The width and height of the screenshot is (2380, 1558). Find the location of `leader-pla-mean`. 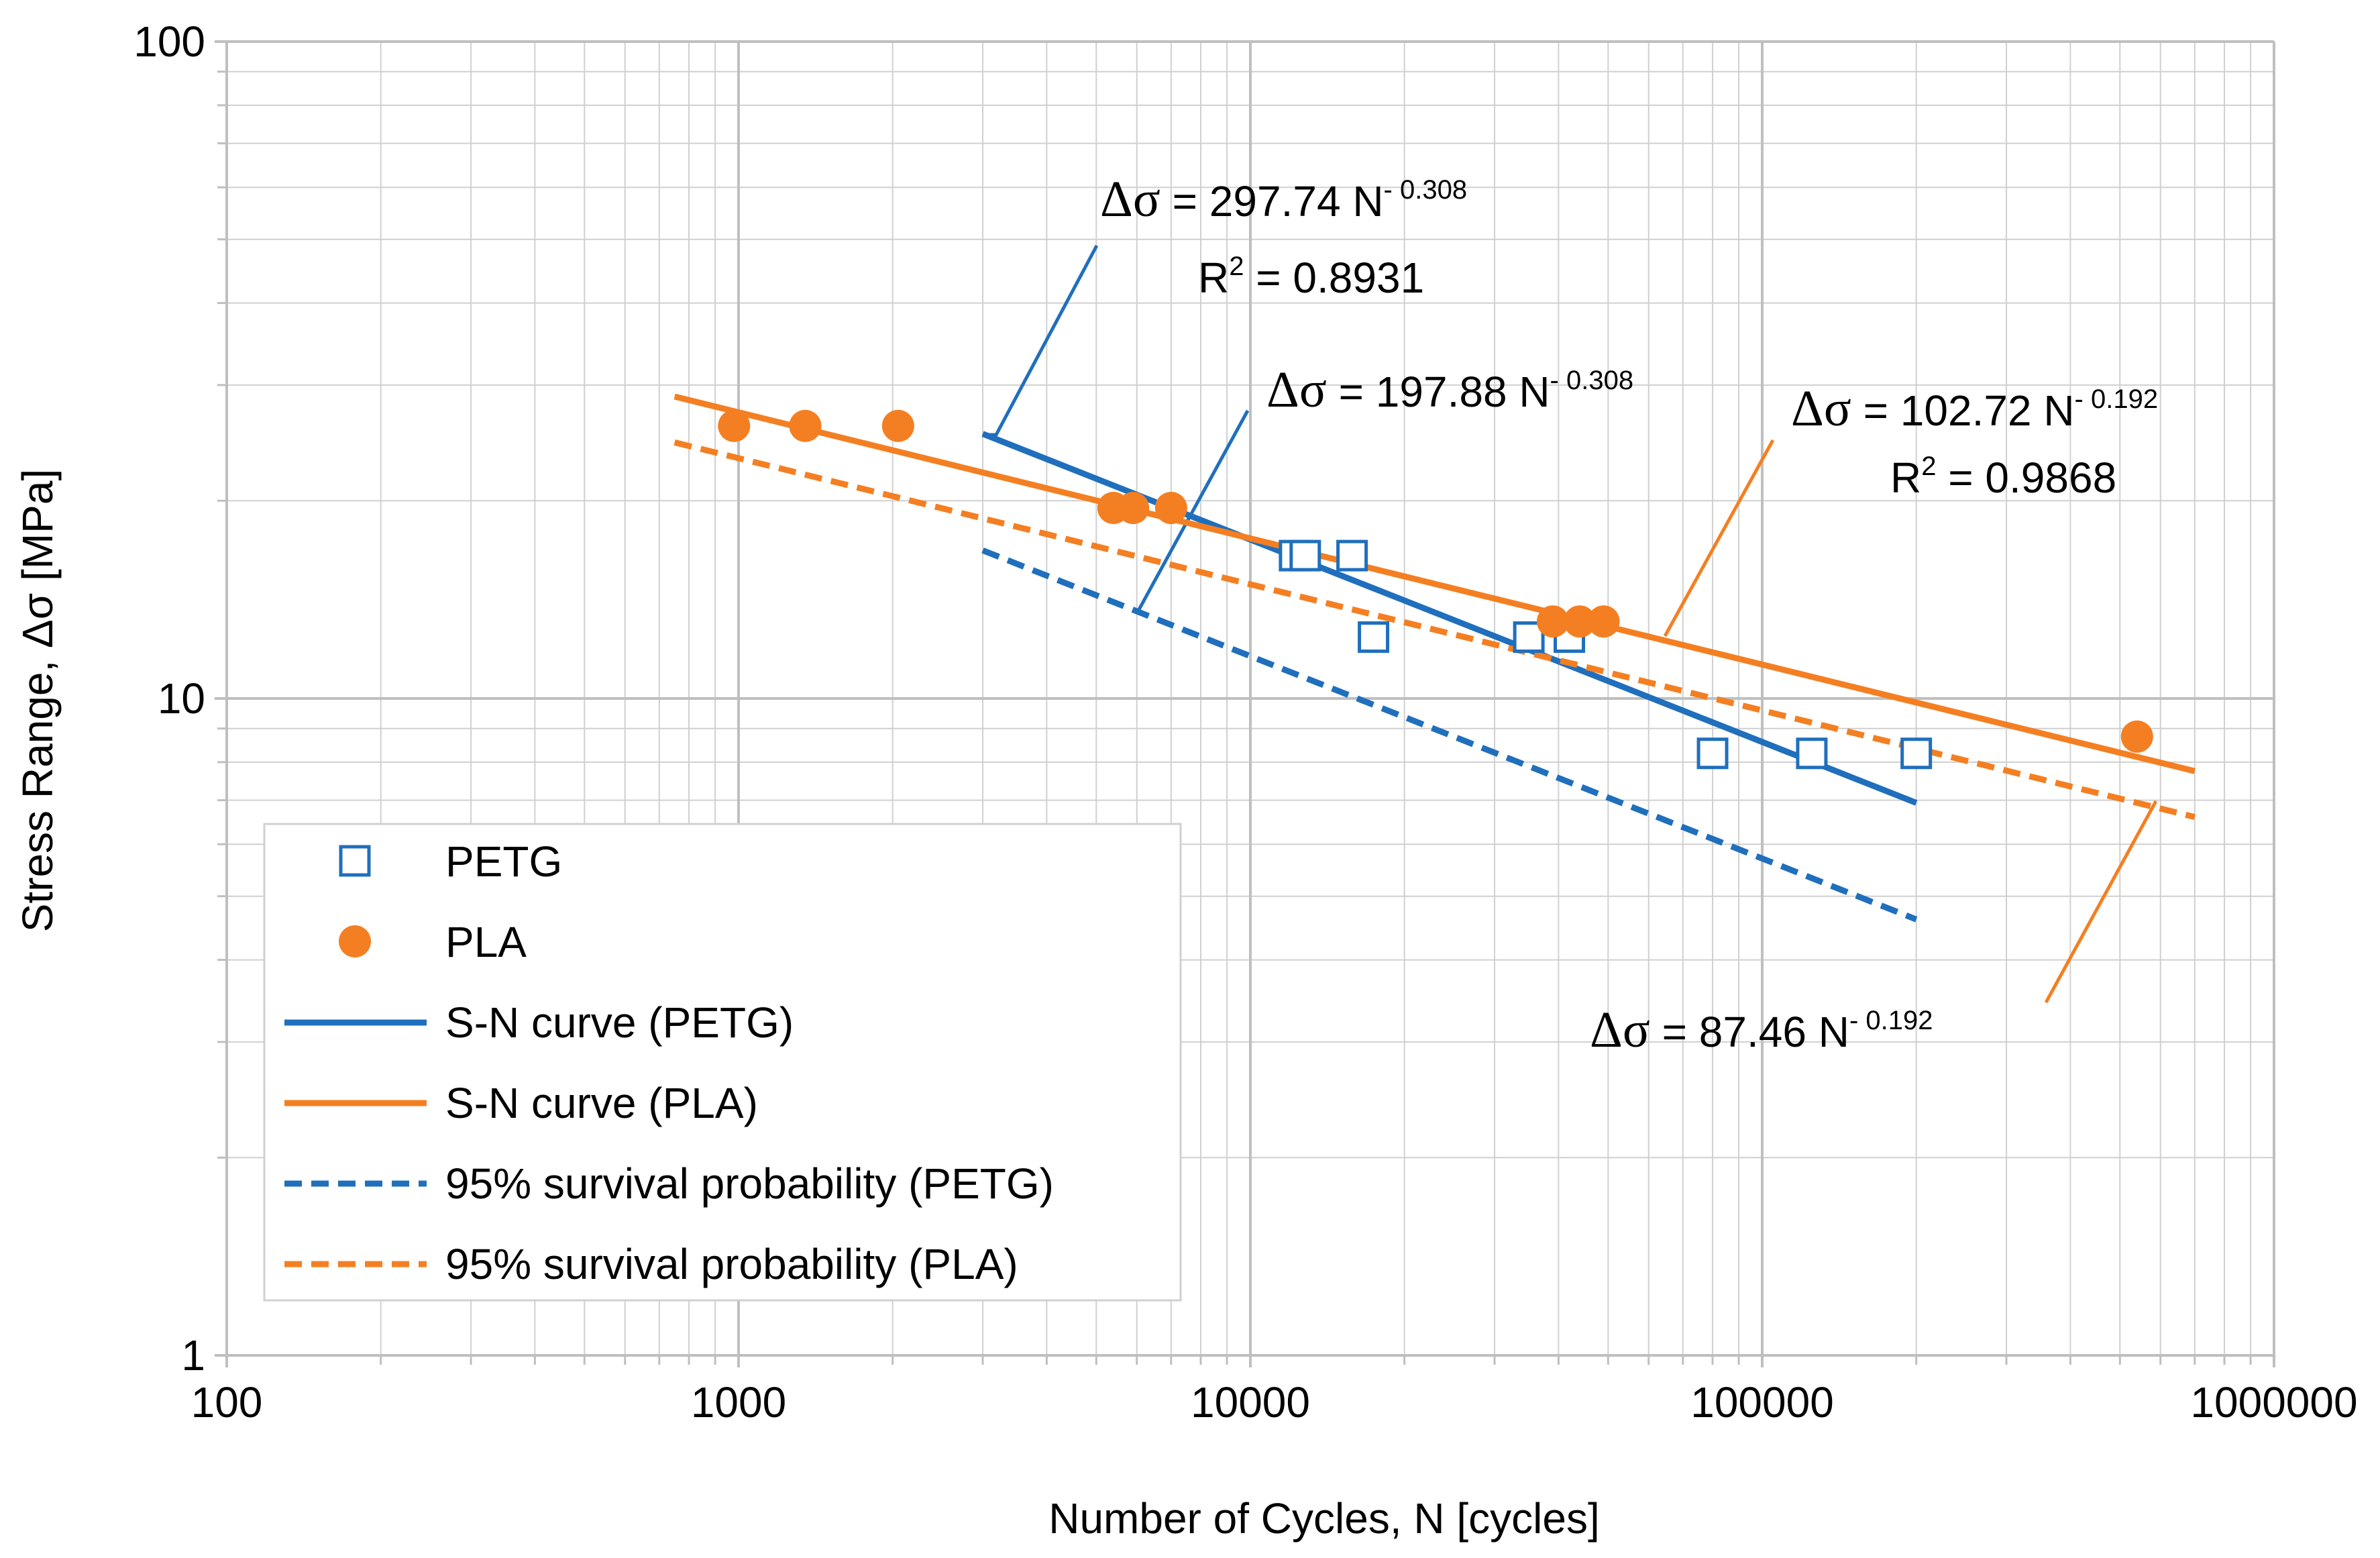

leader-pla-mean is located at coordinates (1719, 538).